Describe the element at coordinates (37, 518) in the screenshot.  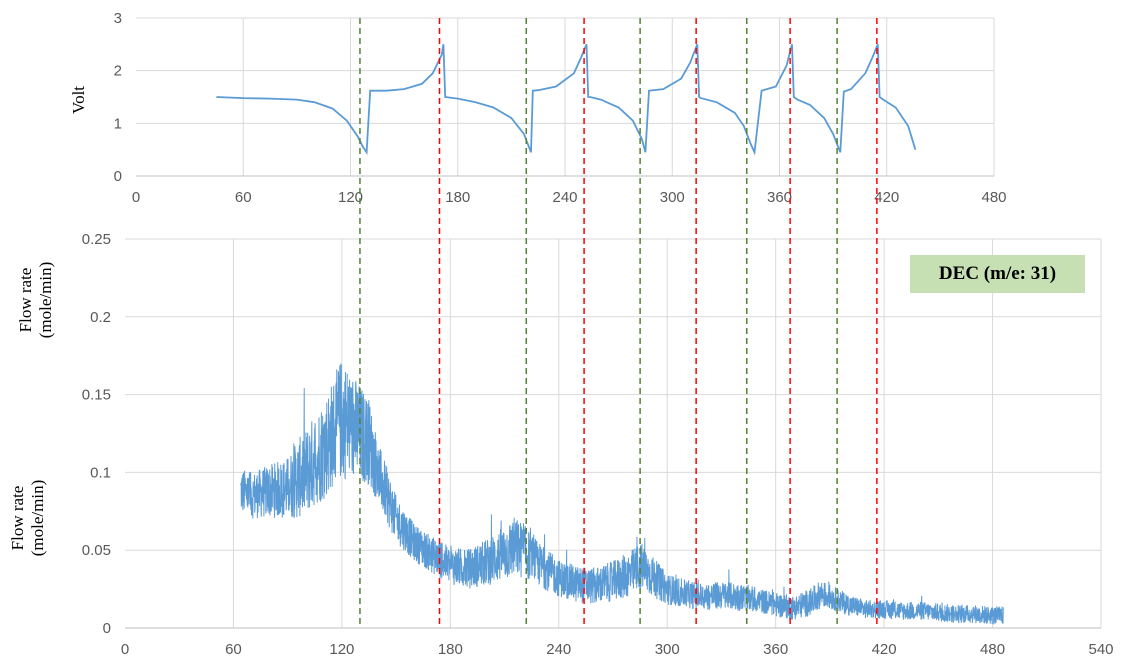
I see `flow-rate-ylabel-lower-line2: (mole/min)` at that location.